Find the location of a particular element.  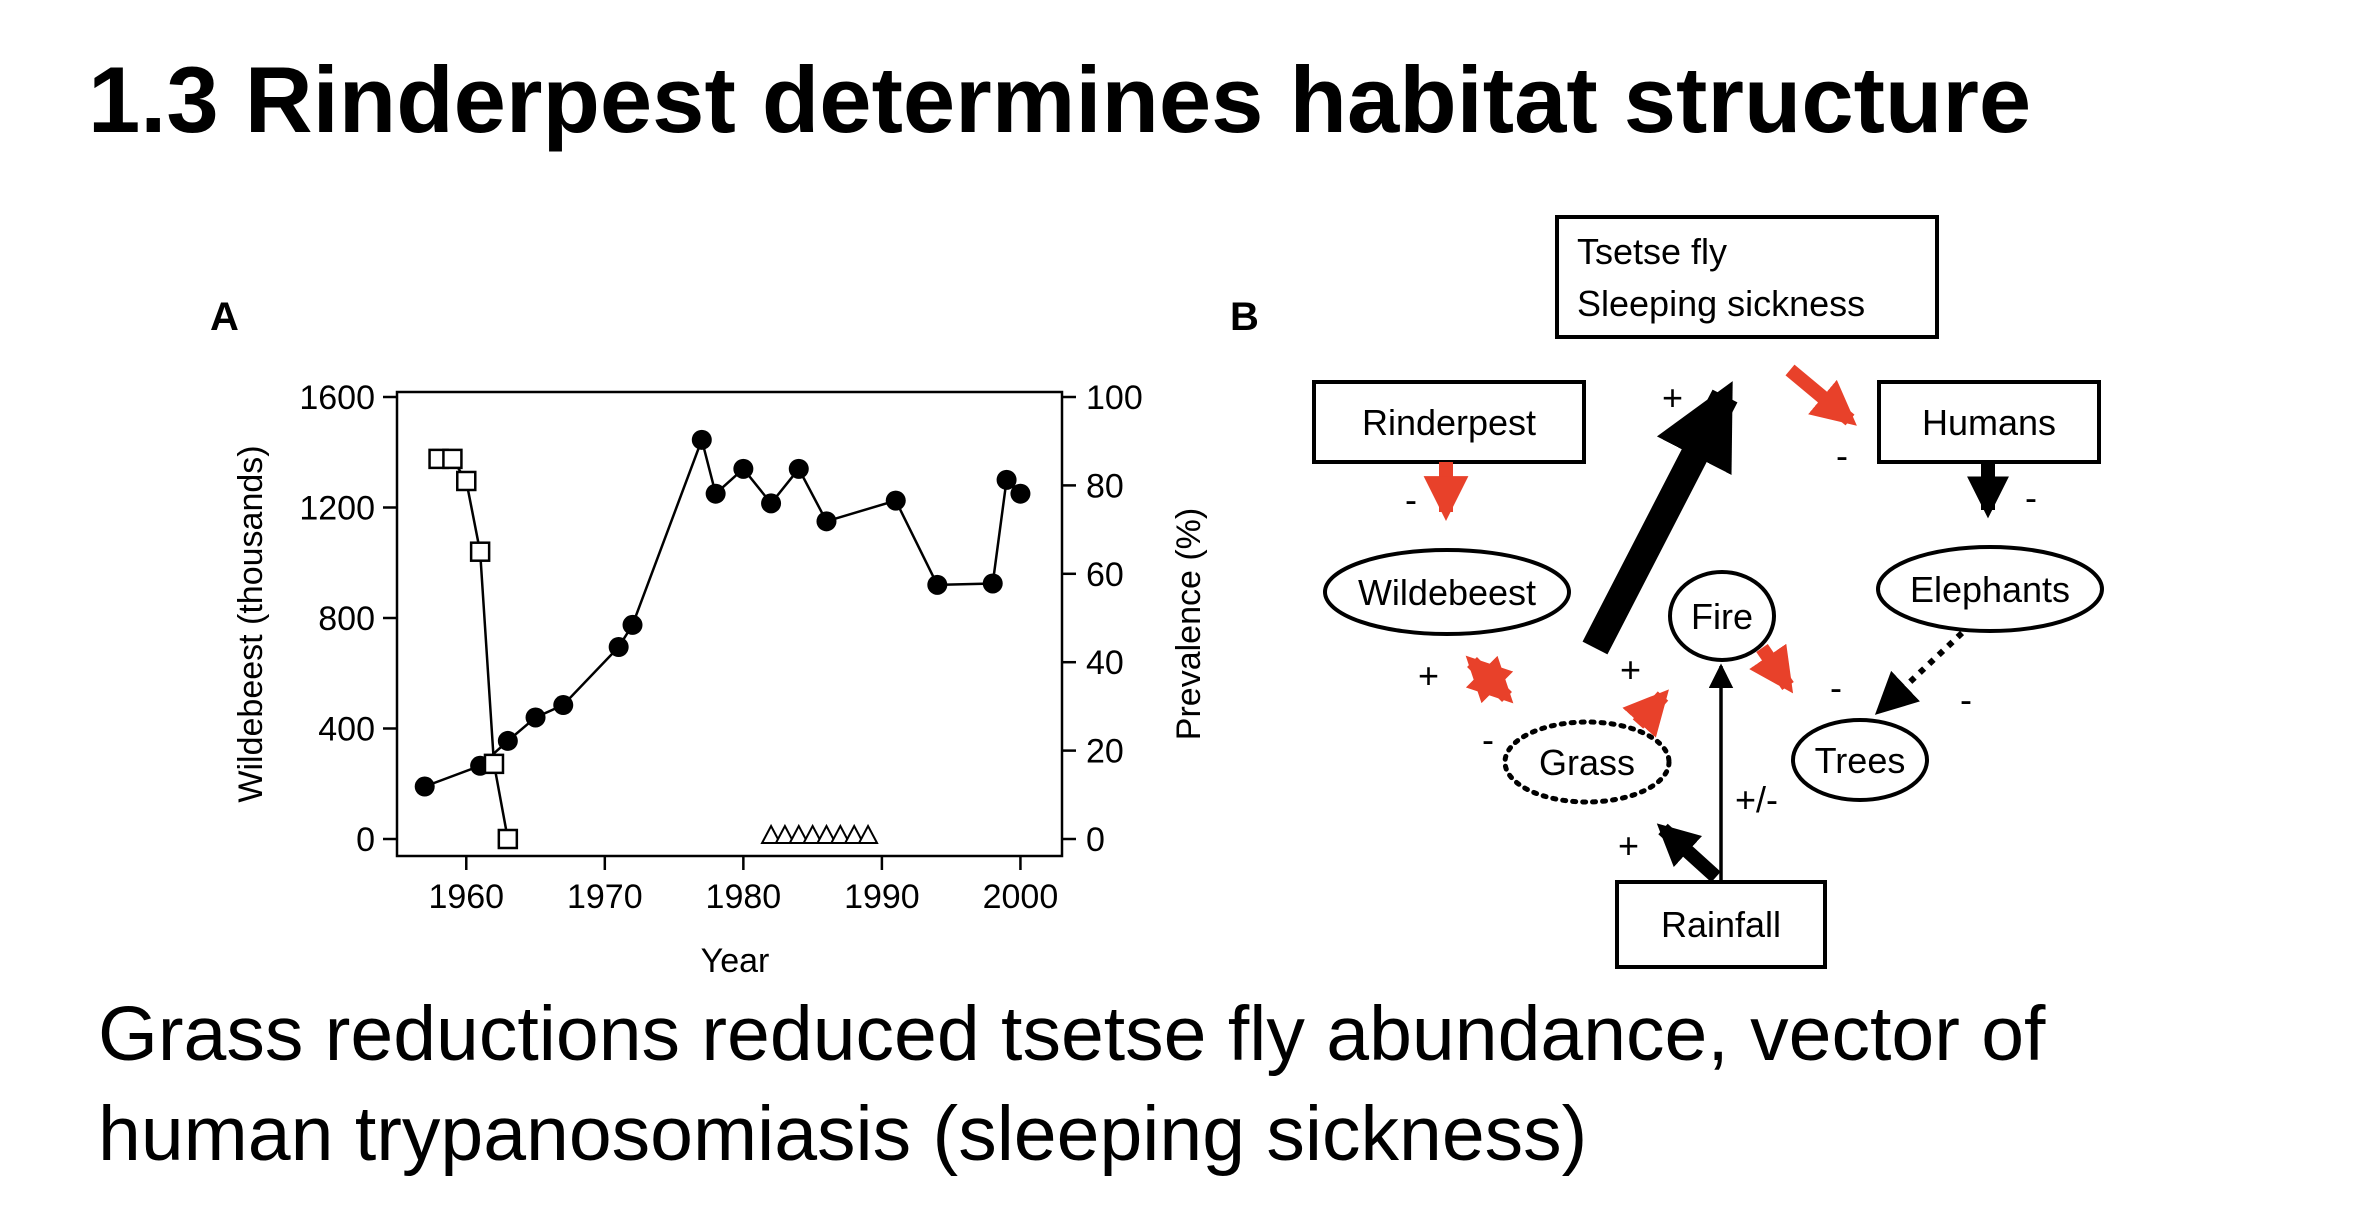

arrow-fire-to-trees is located at coordinates (1771, 668).